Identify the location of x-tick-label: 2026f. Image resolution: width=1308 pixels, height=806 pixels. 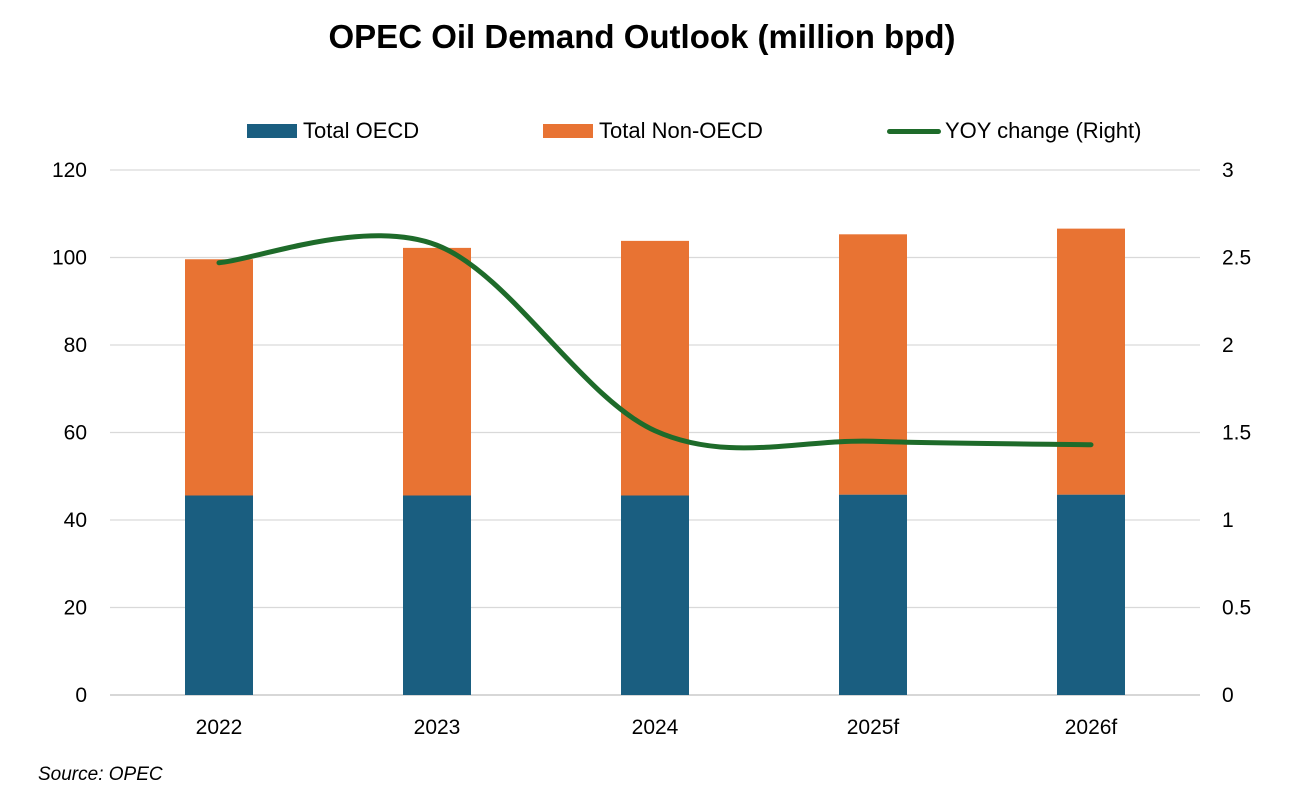
(1091, 727).